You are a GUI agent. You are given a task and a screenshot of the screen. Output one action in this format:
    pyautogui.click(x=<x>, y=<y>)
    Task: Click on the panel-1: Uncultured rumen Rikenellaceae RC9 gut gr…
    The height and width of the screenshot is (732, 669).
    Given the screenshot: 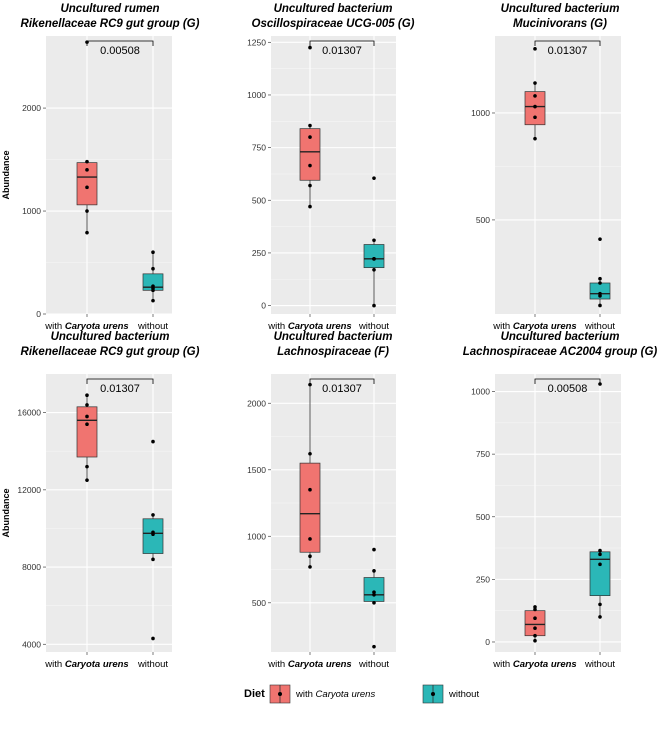 What is the action you would take?
    pyautogui.click(x=100, y=167)
    